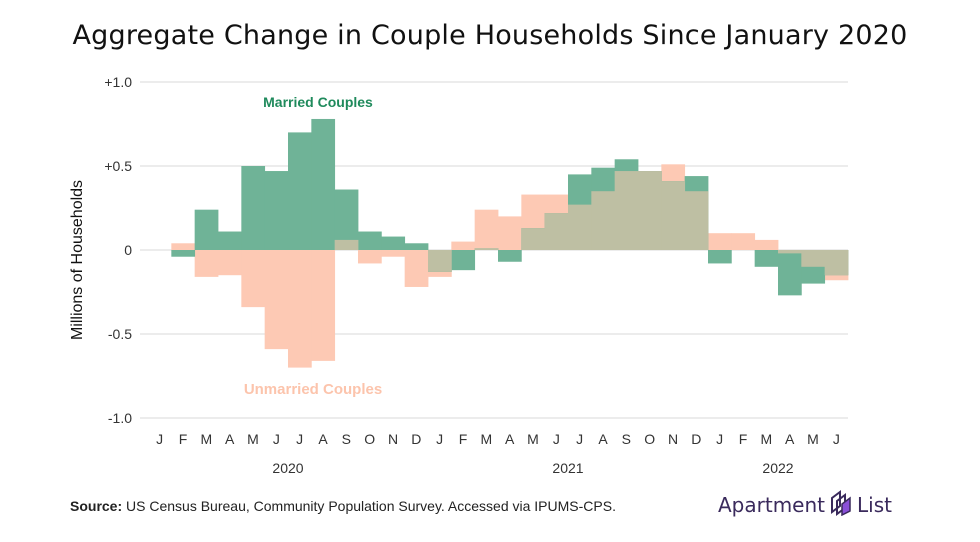  I want to click on bars-overlap, so click(591, 223).